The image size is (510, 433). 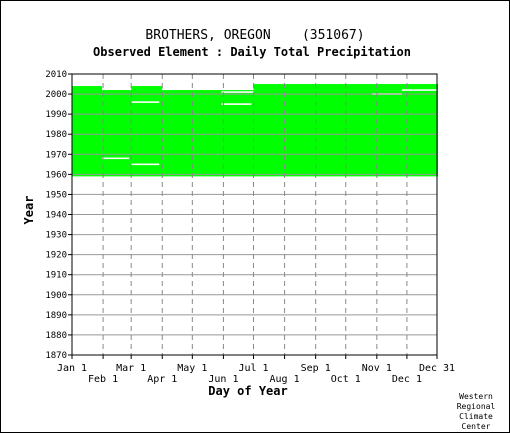 I want to click on y-tick-label-1890: 1890, so click(x=56, y=316).